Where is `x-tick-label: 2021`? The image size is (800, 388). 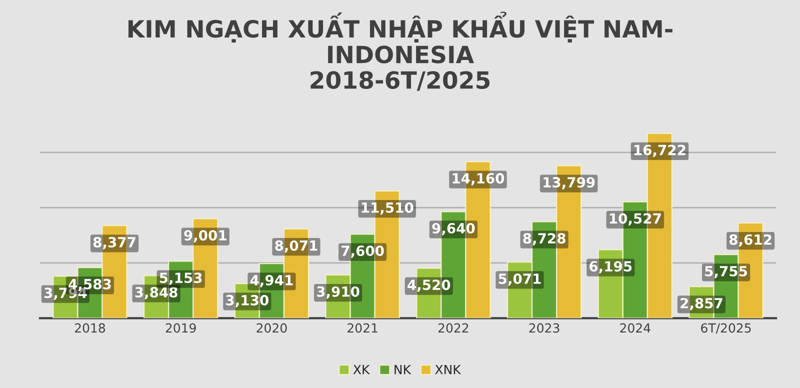
x-tick-label: 2021 is located at coordinates (363, 328).